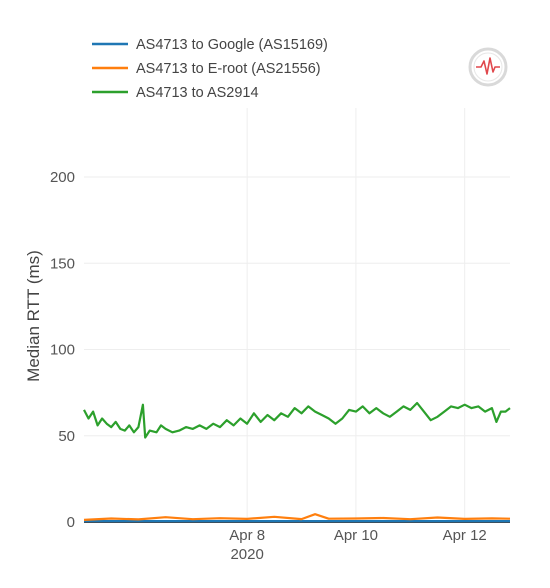 This screenshot has width=550, height=588. I want to click on x-tick-label: Apr 12, so click(465, 535).